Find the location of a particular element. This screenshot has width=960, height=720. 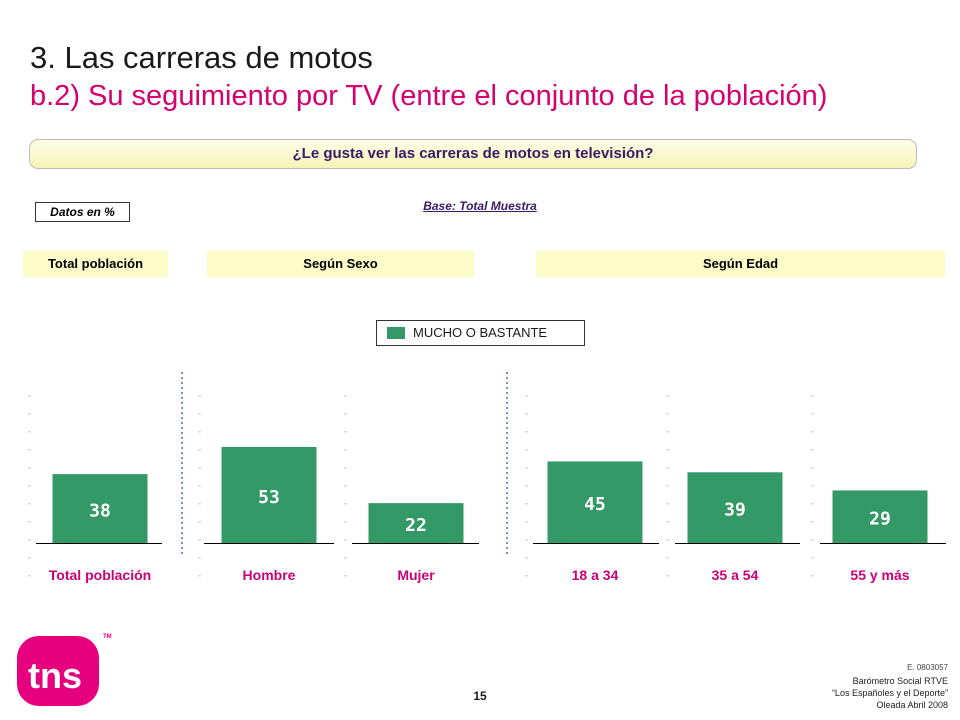

footer-report: Barómetro Social RTVE is located at coordinates (900, 681).